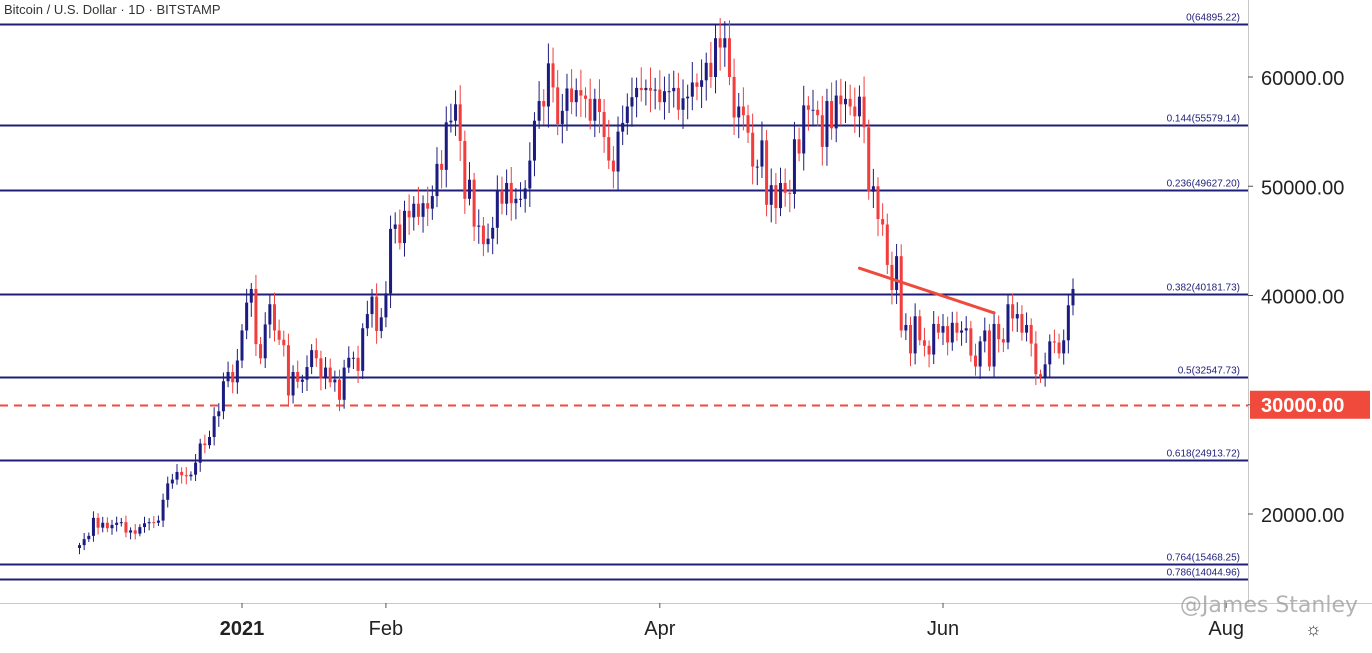 The image size is (1372, 653). What do you see at coordinates (1203, 454) in the screenshot?
I see `fib-label: 0.618(24913.72)` at bounding box center [1203, 454].